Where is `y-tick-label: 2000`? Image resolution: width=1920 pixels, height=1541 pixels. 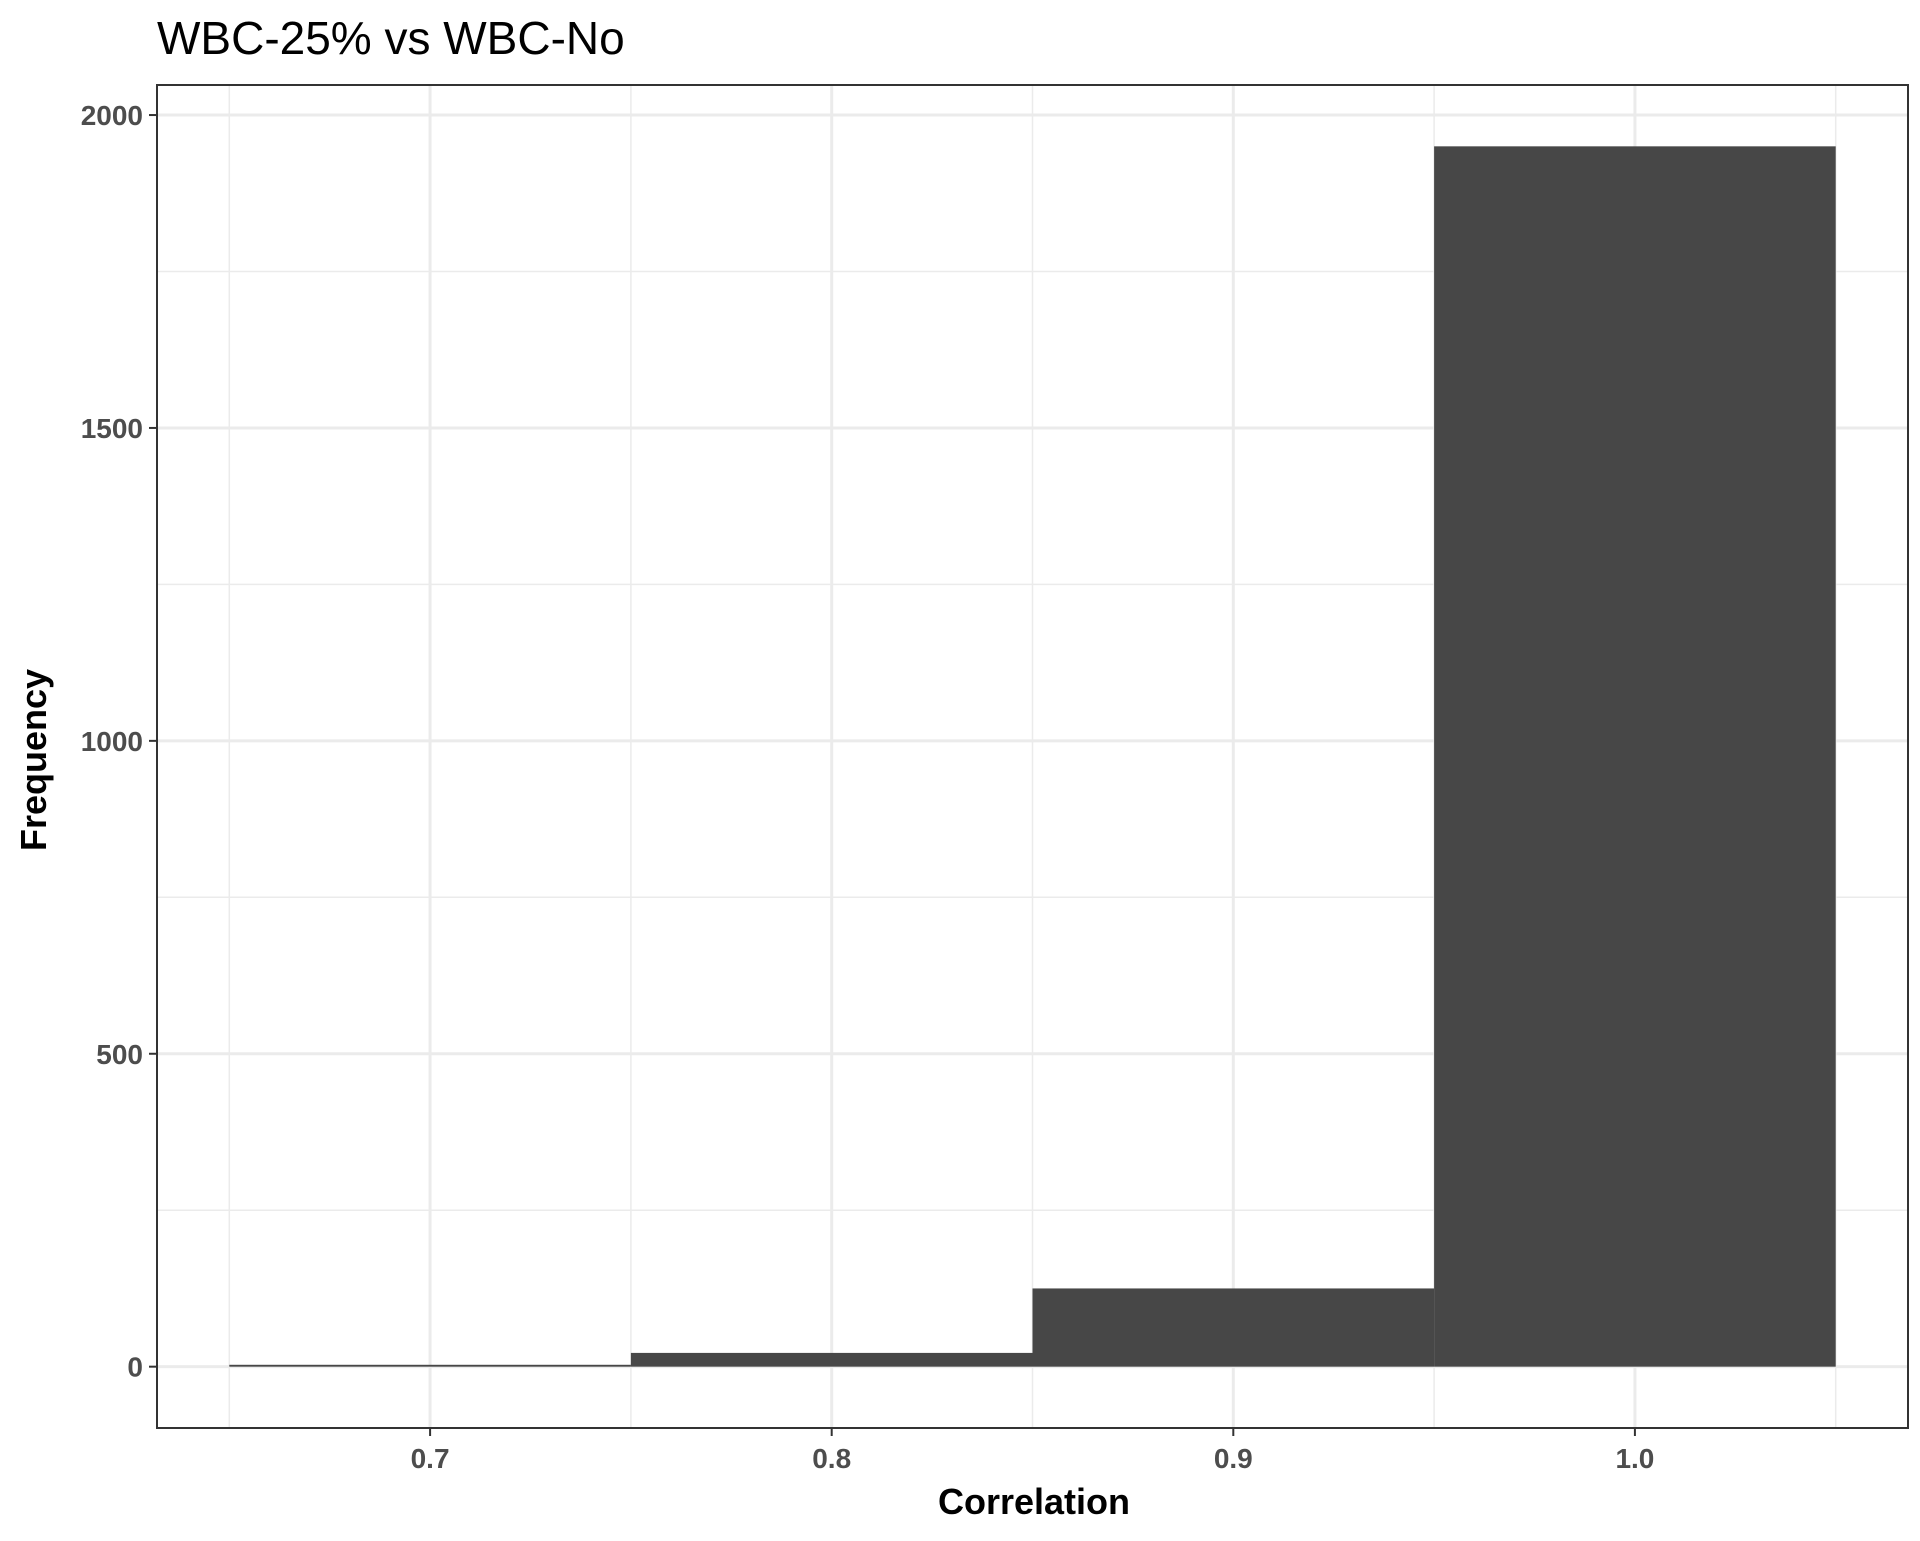
y-tick-label: 2000 is located at coordinates (112, 115).